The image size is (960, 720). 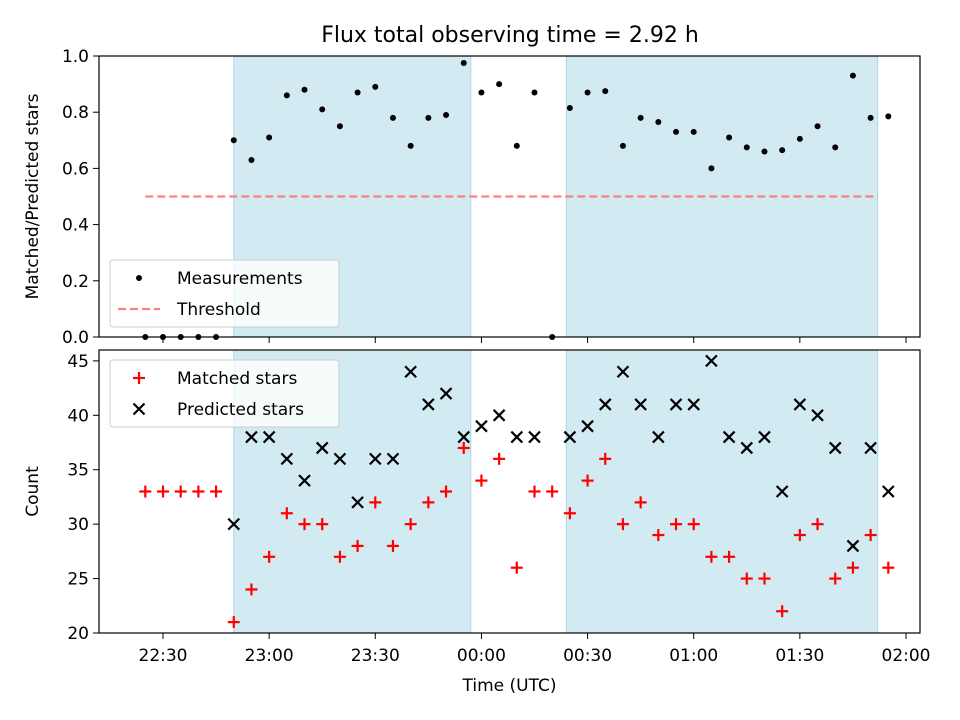 I want to click on y-tick-label: 30, so click(x=78, y=525).